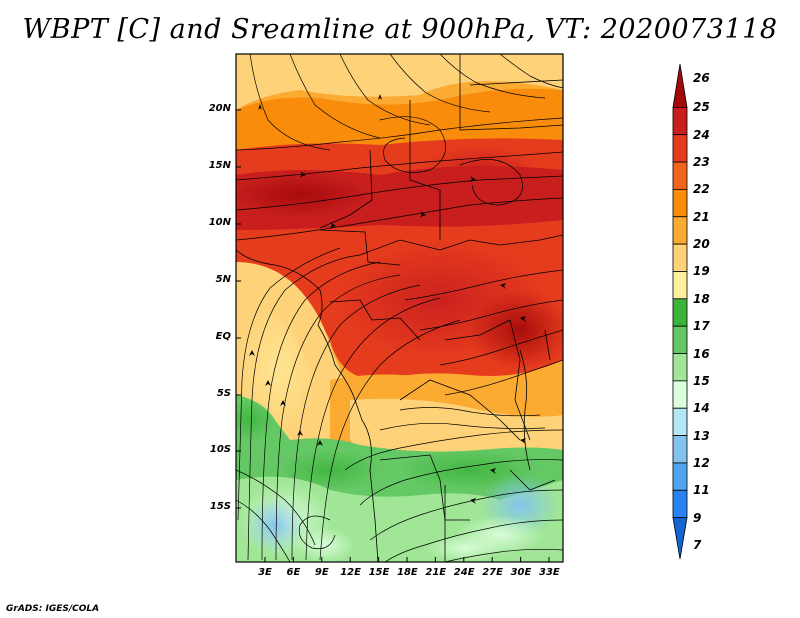 The height and width of the screenshot is (618, 800). What do you see at coordinates (293, 572) in the screenshot?
I see `lon-label: 6E` at bounding box center [293, 572].